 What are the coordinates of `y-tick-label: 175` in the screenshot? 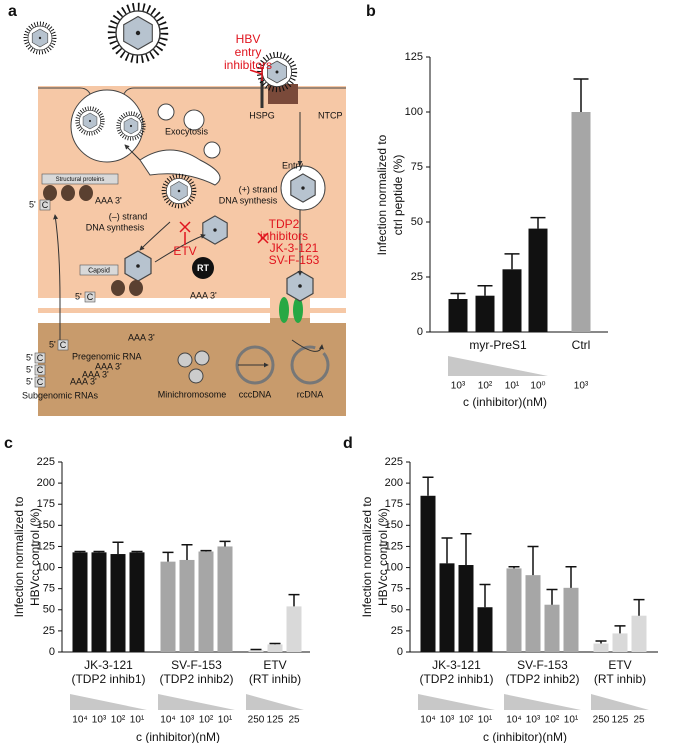 It's located at (46, 504).